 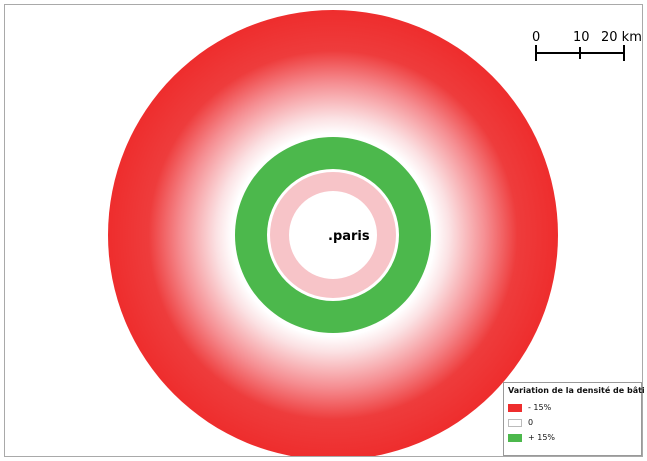 I want to click on legend-title: Variation de la densité de bâti, so click(x=576, y=390).